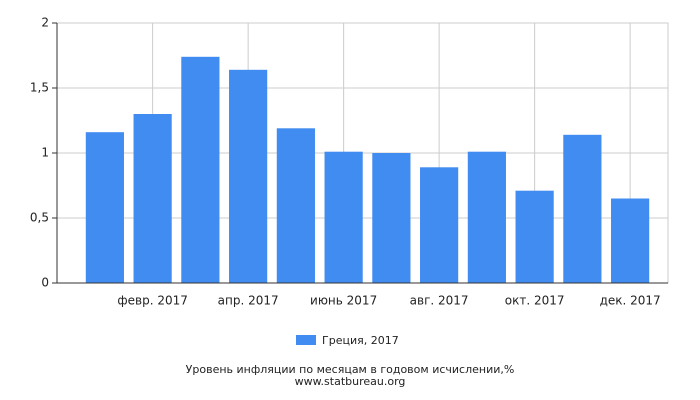  What do you see at coordinates (306, 340) in the screenshot?
I see `legend-swatch` at bounding box center [306, 340].